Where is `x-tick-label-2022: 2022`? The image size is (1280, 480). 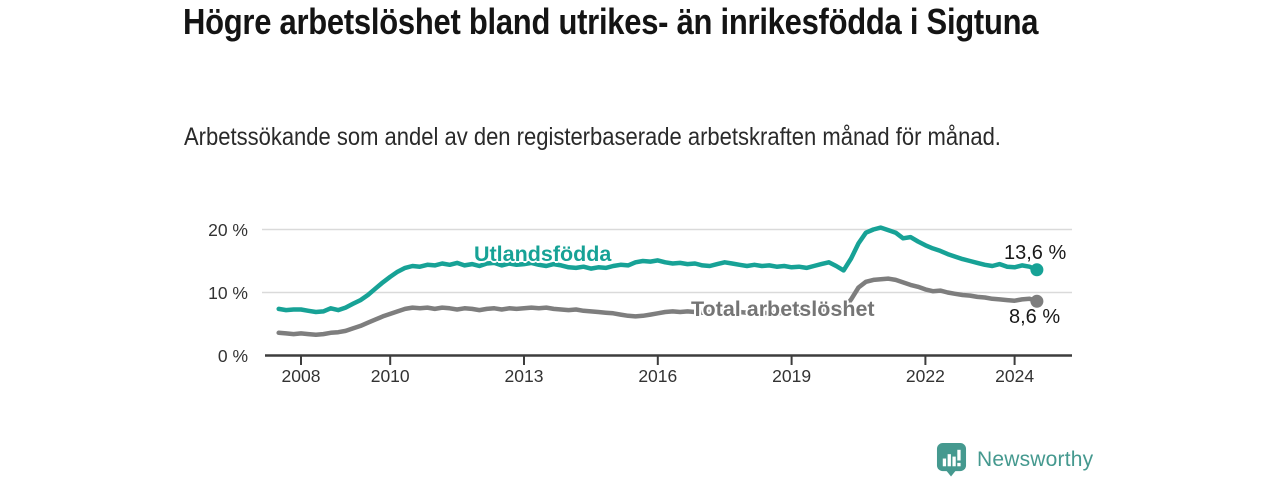
x-tick-label-2022: 2022 is located at coordinates (925, 376).